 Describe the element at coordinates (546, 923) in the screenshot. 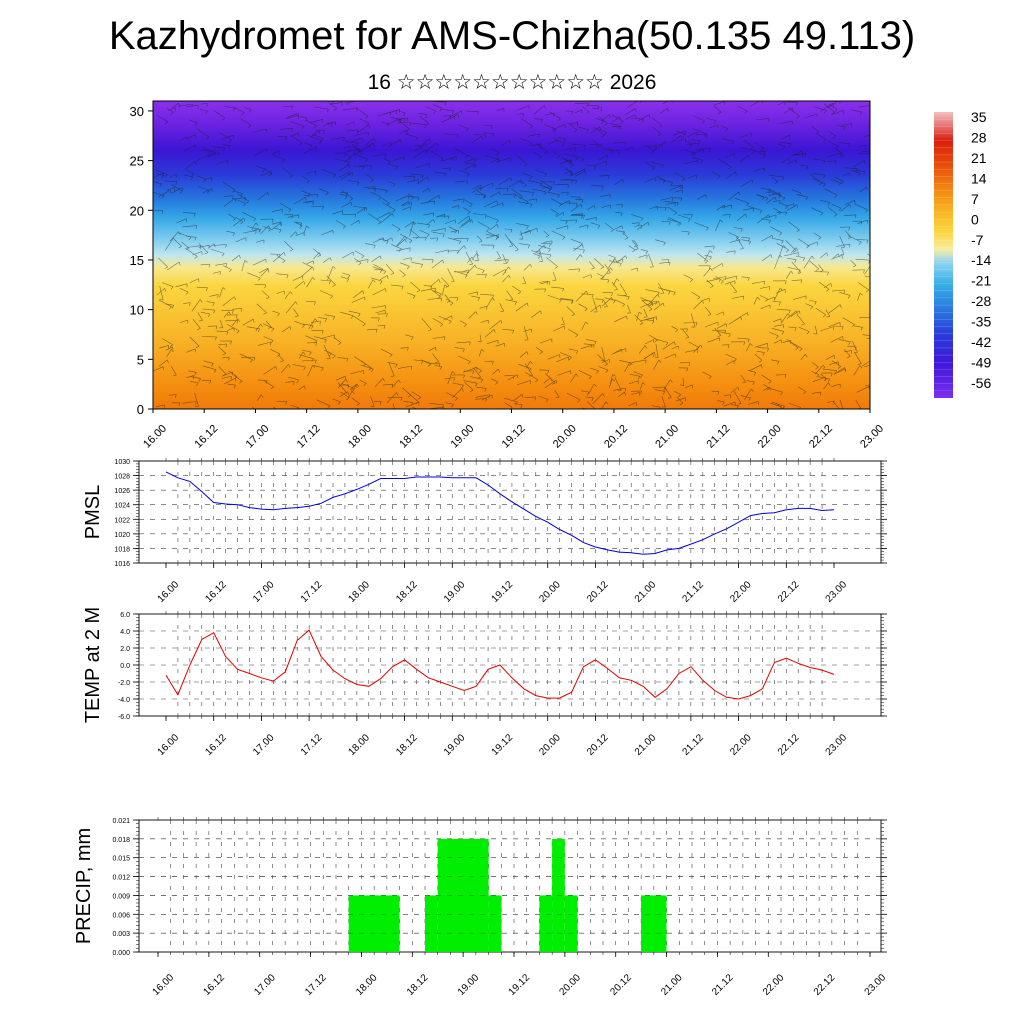

I see `precip-bar` at that location.